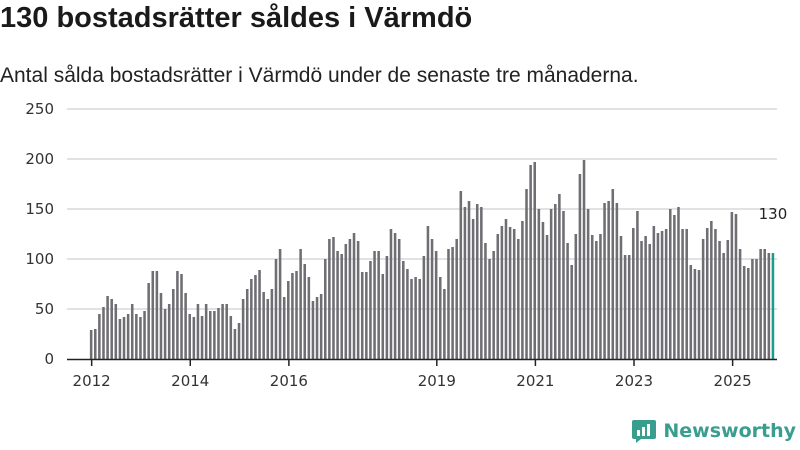 The height and width of the screenshot is (450, 800). Describe the element at coordinates (39, 209) in the screenshot. I see `y-tick-label: 150` at that location.